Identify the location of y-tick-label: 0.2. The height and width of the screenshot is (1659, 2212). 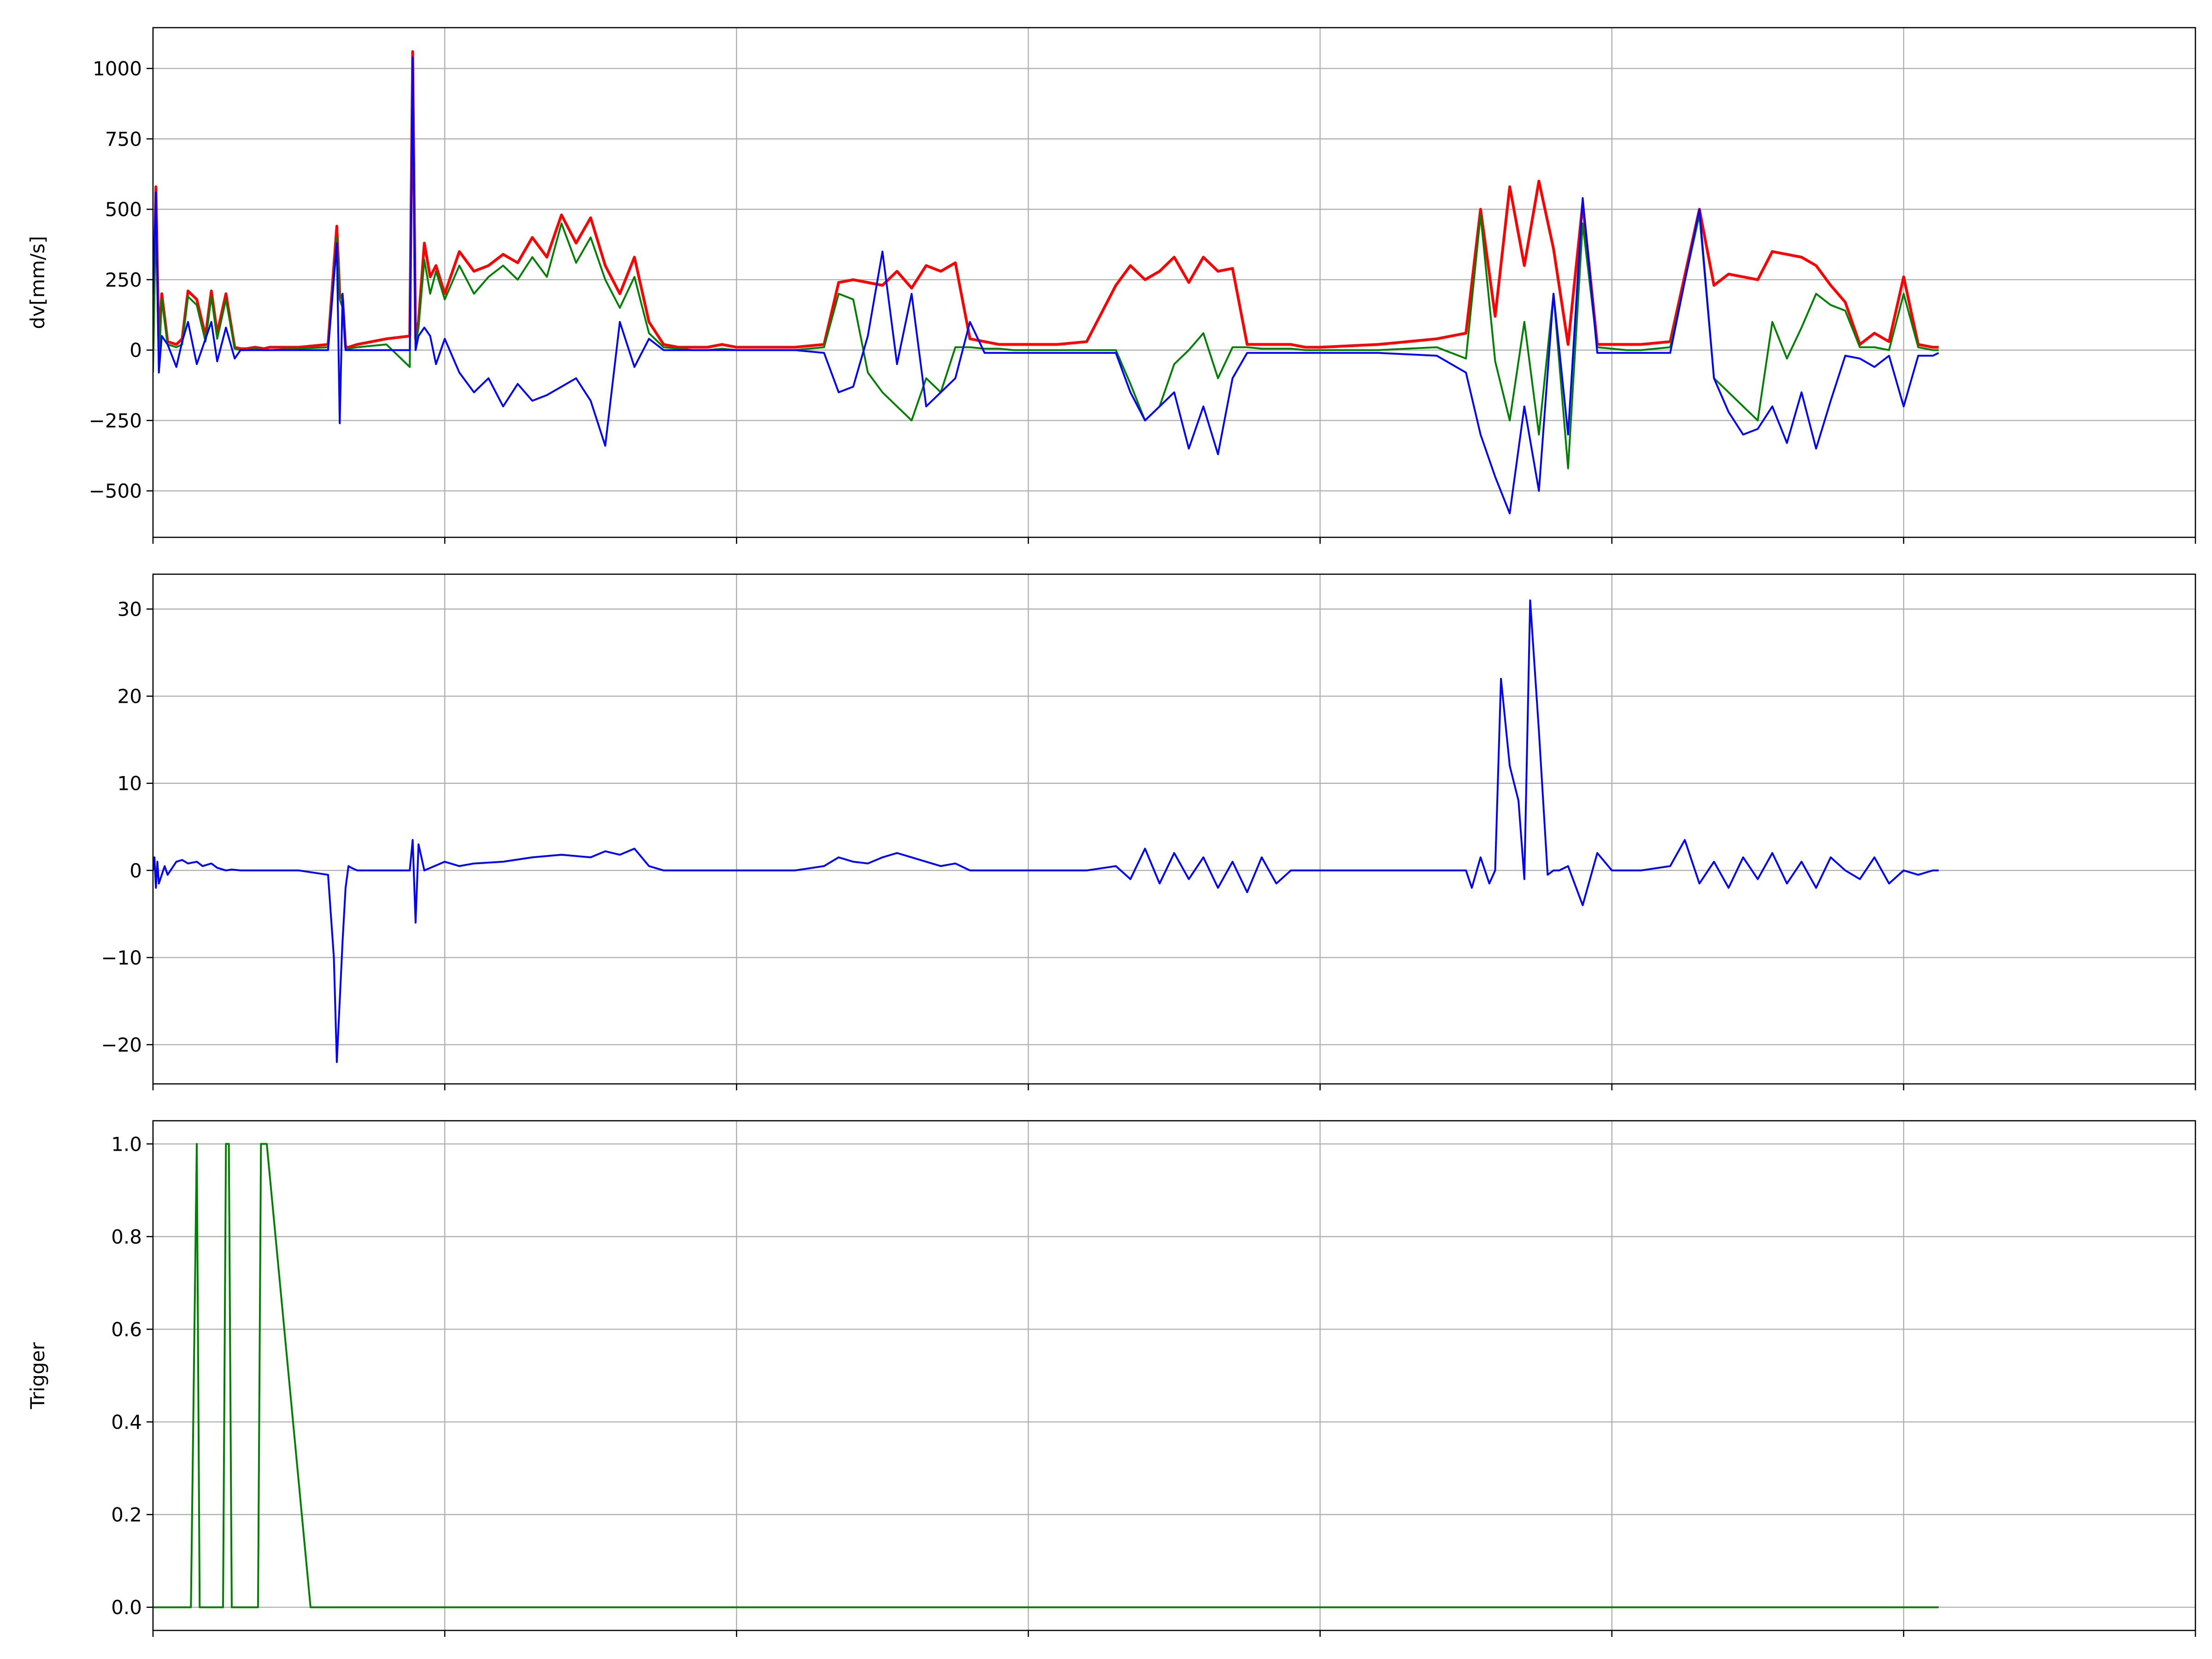
(126, 1515).